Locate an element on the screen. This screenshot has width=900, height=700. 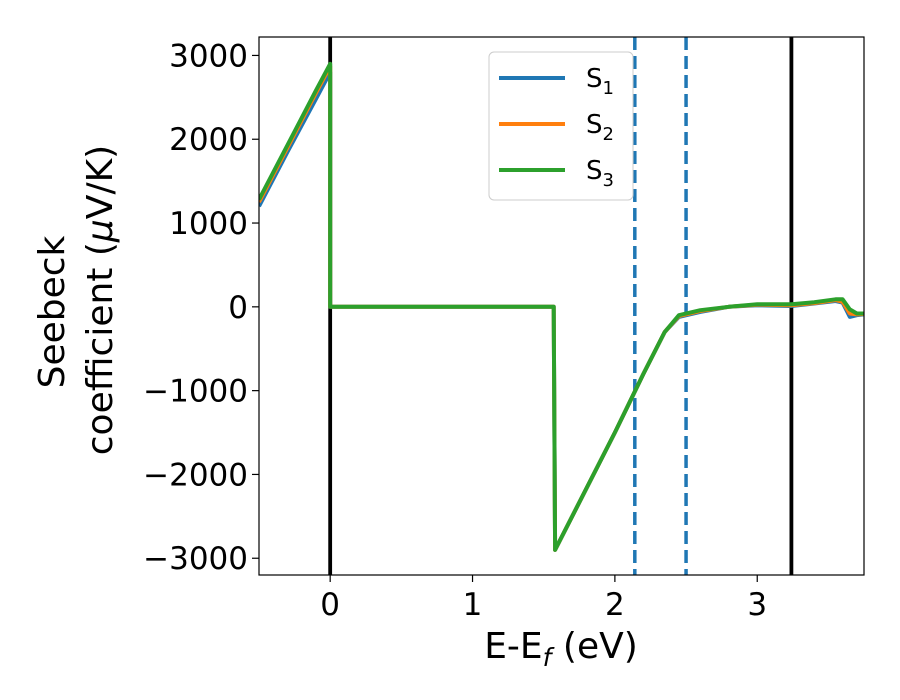
legend-label-3: S3 is located at coordinates (600, 173).